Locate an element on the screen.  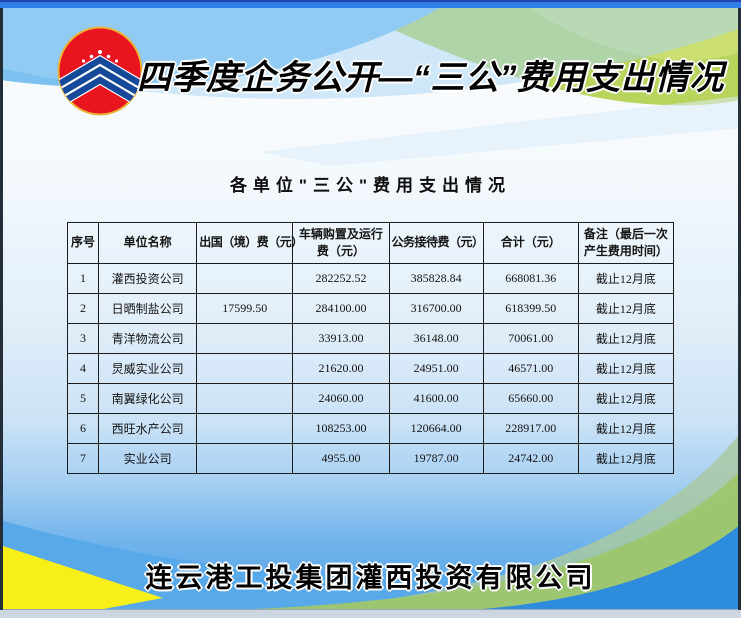
right-border is located at coordinates (739, 309).